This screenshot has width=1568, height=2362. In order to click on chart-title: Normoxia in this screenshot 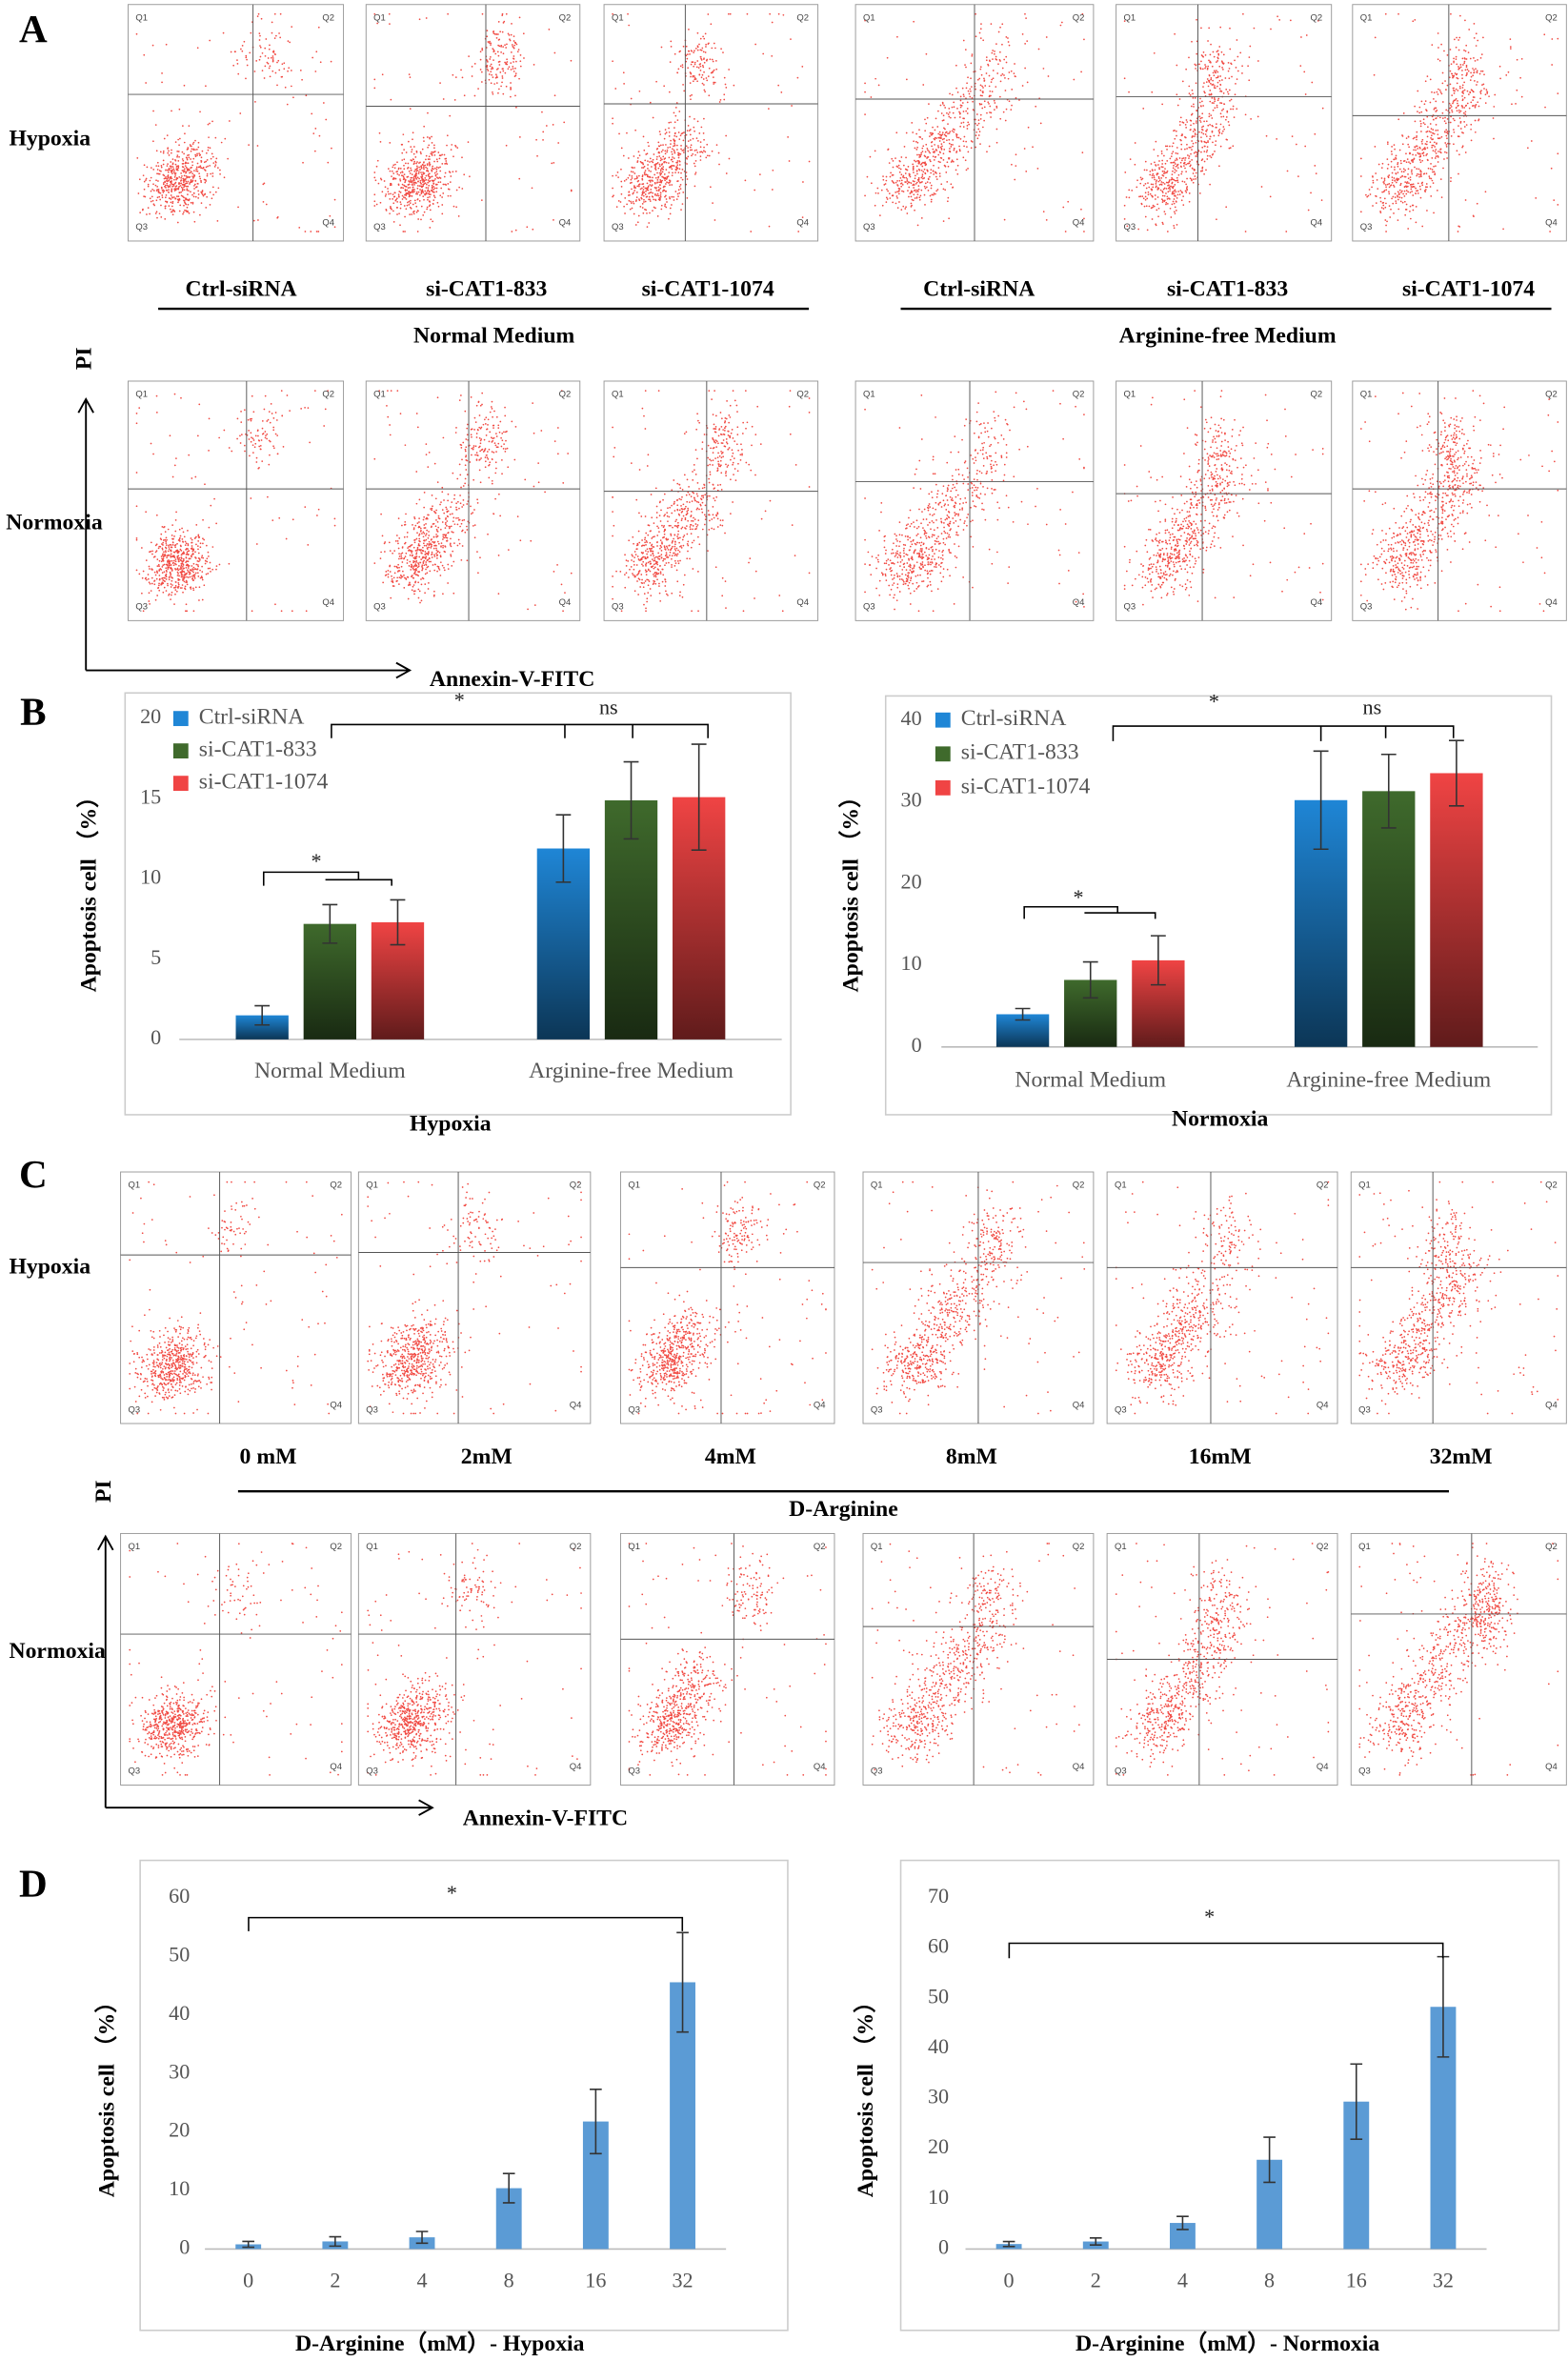, I will do `click(1220, 1119)`.